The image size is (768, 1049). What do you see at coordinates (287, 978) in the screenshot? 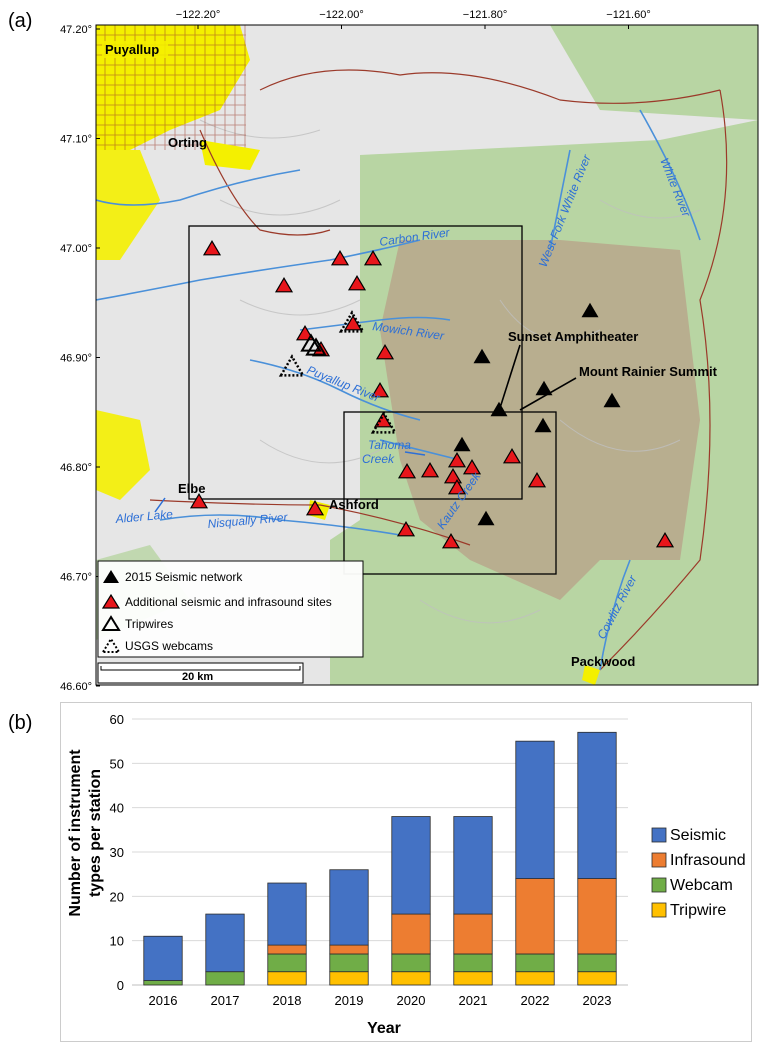
I see `bar-2018-tripwire` at bounding box center [287, 978].